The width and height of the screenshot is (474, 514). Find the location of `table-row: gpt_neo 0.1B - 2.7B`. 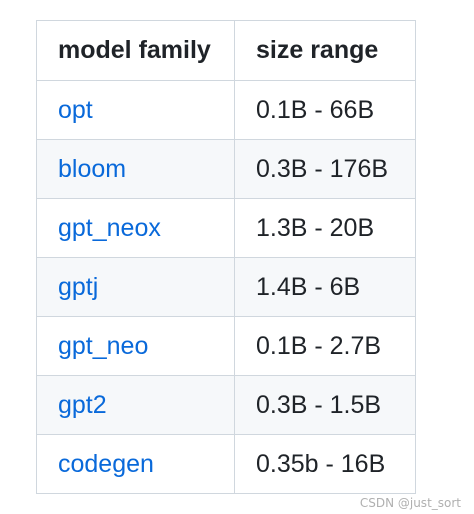

table-row: gpt_neo 0.1B - 2.7B is located at coordinates (226, 346).